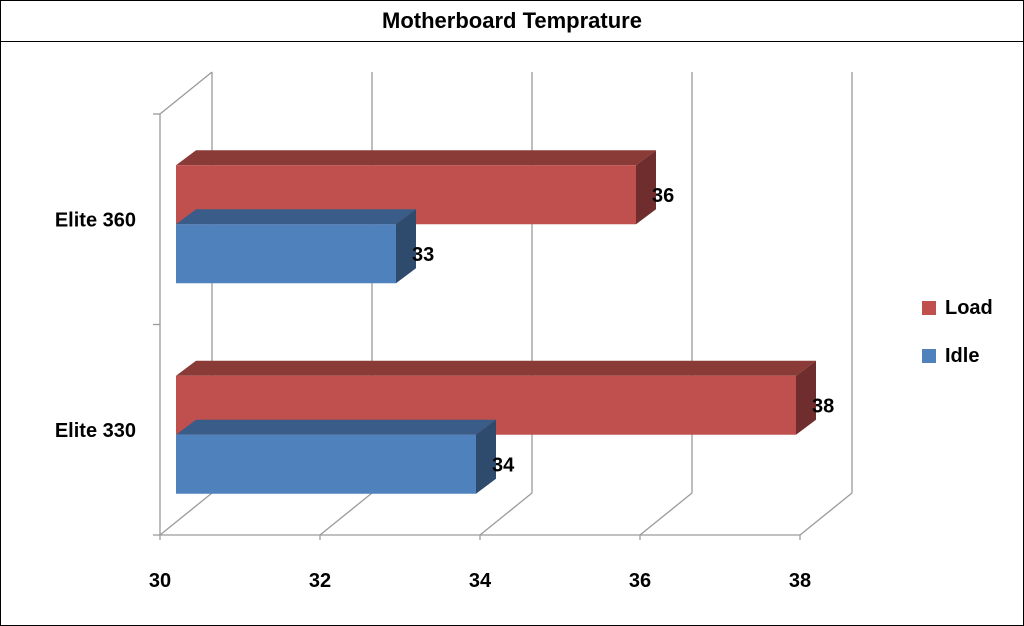 This screenshot has width=1024, height=626. Describe the element at coordinates (160, 581) in the screenshot. I see `x-tick-label-30: 30` at that location.